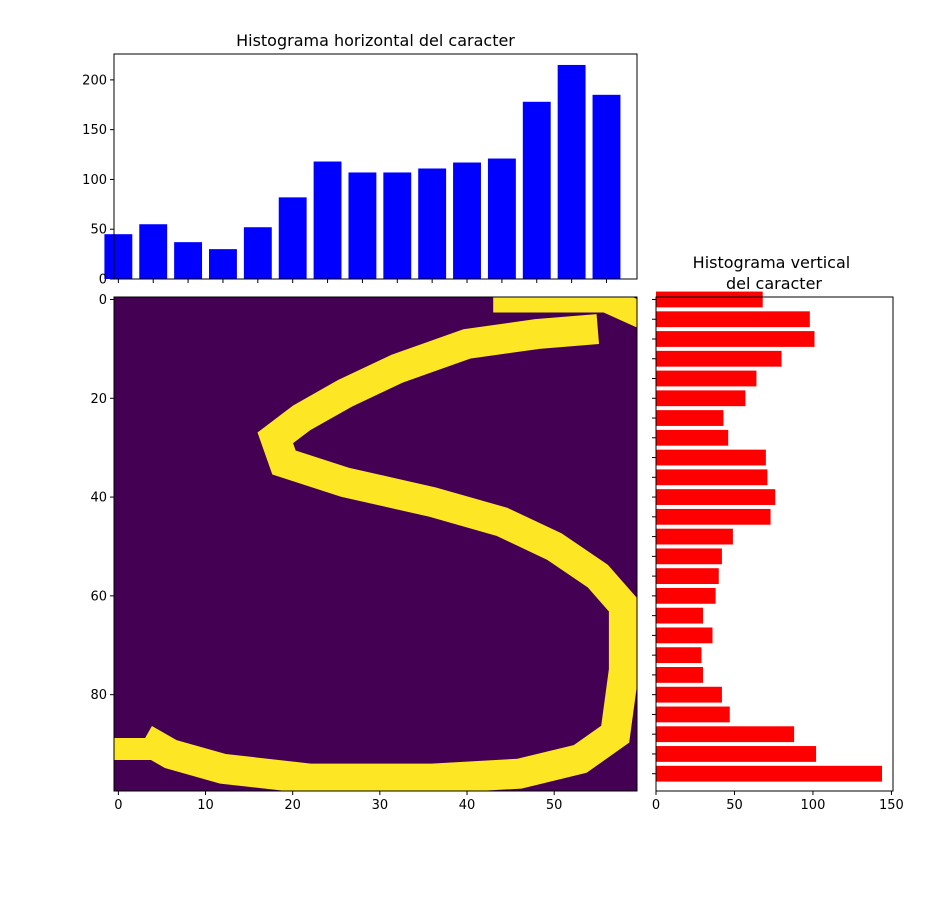 The width and height of the screenshot is (950, 900). I want to click on y-tick-label: 100, so click(94, 180).